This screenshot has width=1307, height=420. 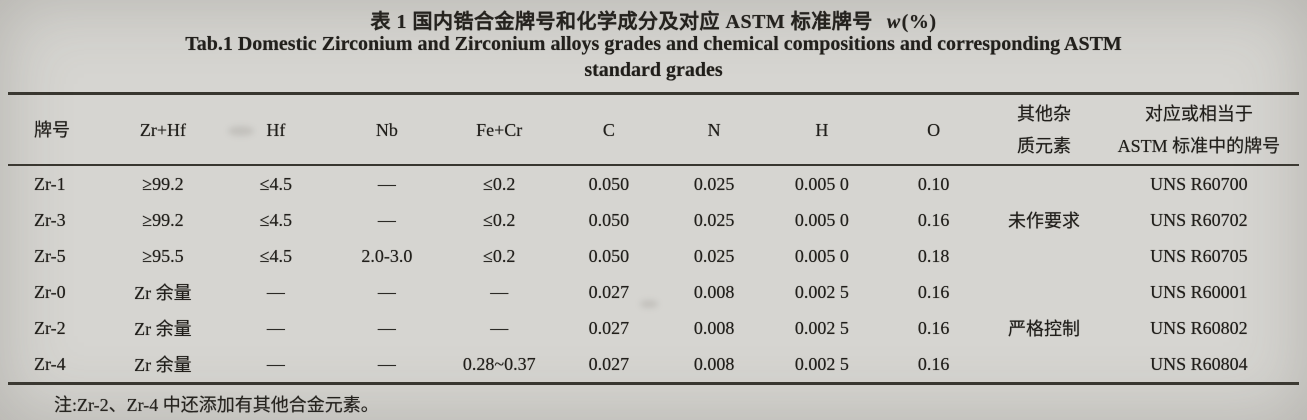 What do you see at coordinates (1198, 129) in the screenshot?
I see `header-astm-grade: 对应或相当于 ASTM 标准中的牌号` at bounding box center [1198, 129].